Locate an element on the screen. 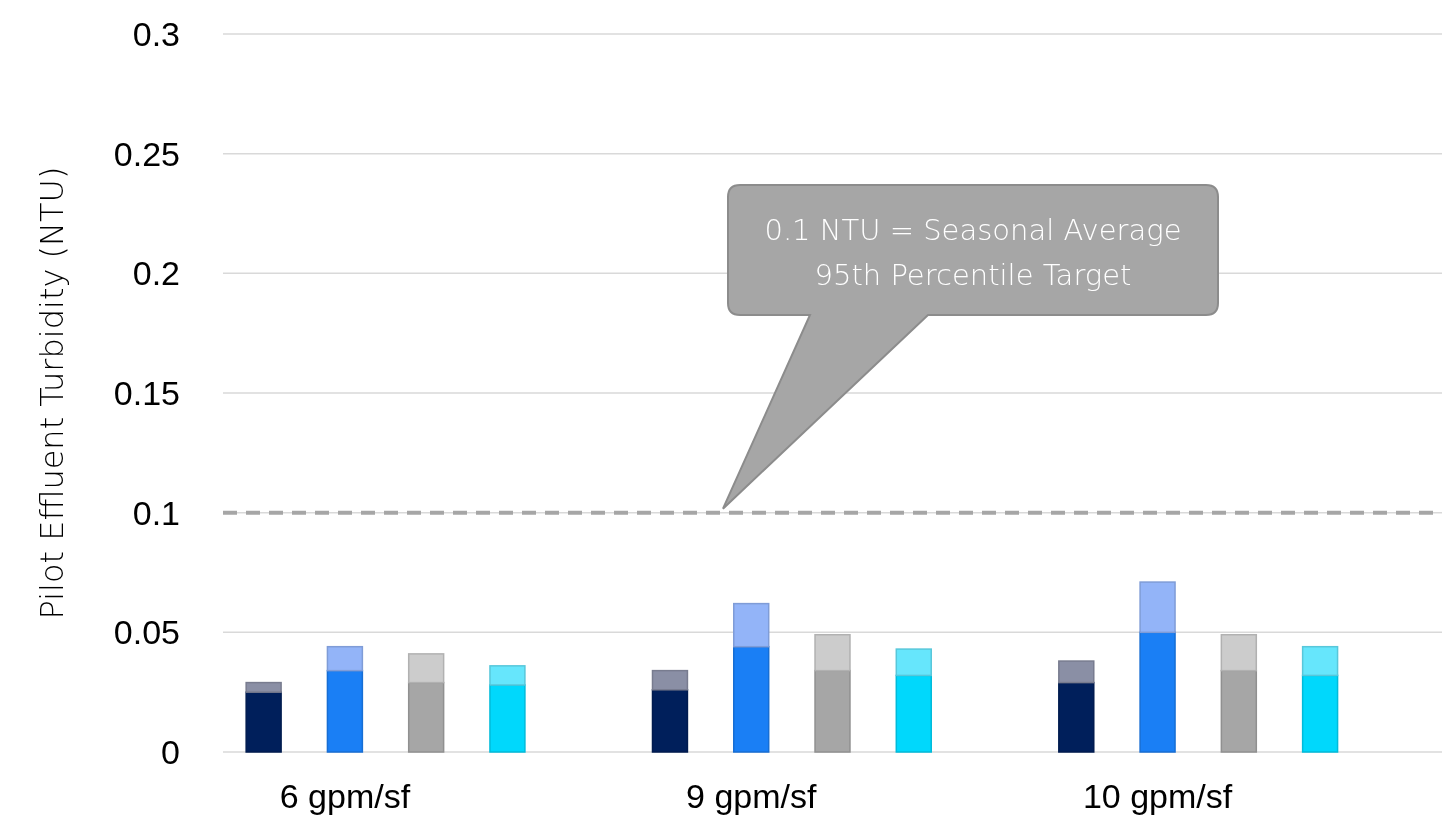 The height and width of the screenshot is (829, 1450). annotation: 0.1 NTU = Seasonal Average 95th Percentile Target is located at coordinates (973, 252).